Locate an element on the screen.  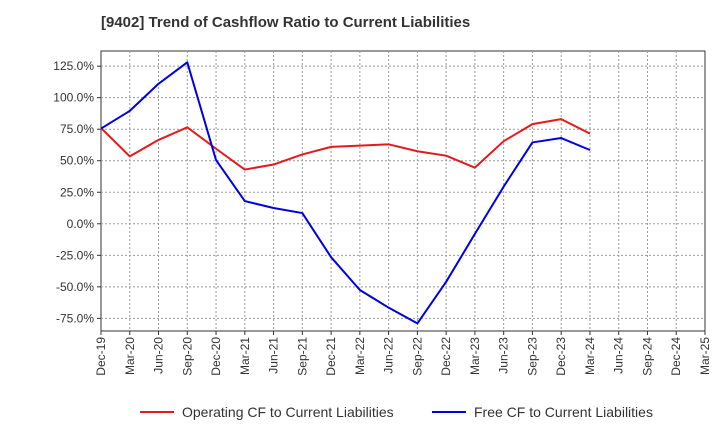
x-tick-label: Sep-23 is located at coordinates (532, 356).